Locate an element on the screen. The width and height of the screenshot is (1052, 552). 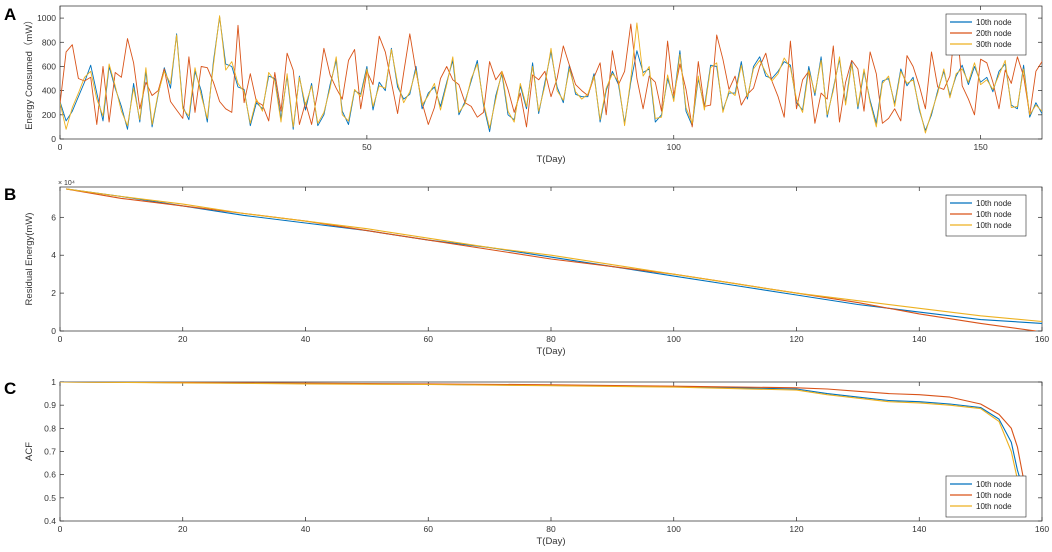
y-tick-label: 4 is located at coordinates (53, 255).